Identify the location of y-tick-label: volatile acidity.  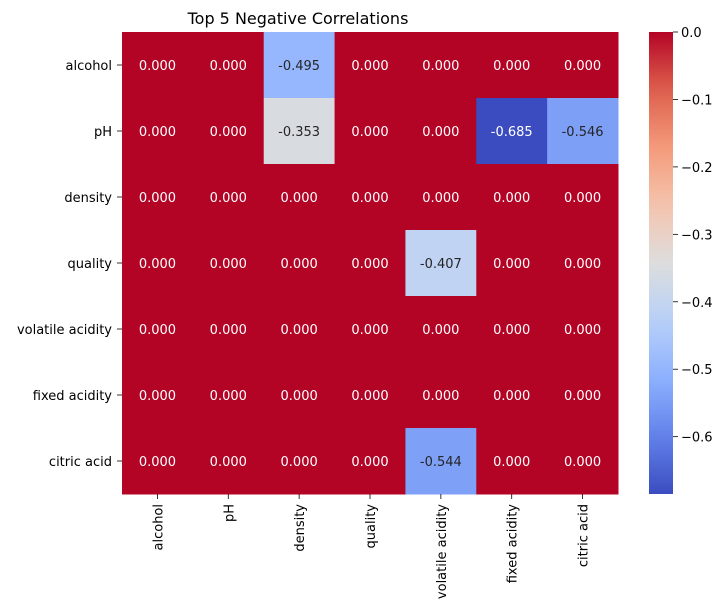
(64, 330).